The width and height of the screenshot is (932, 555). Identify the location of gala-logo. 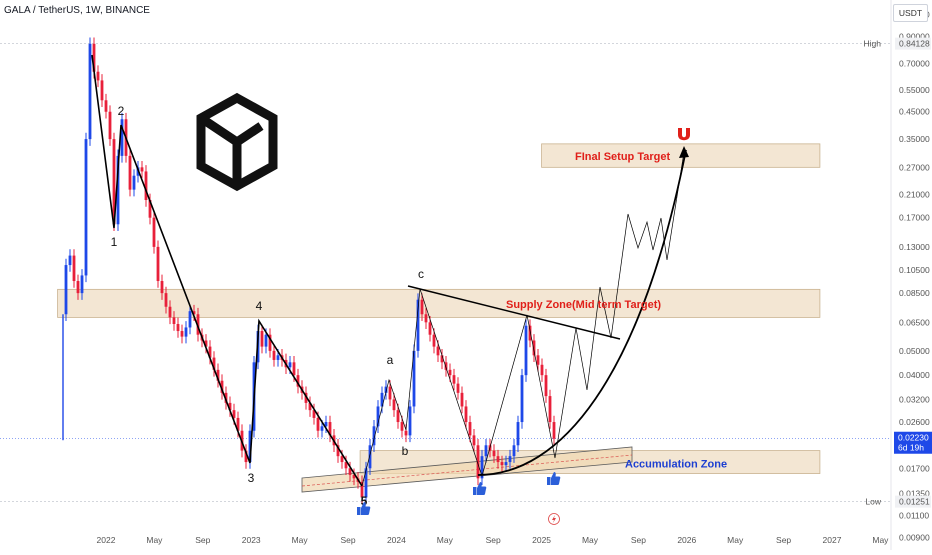
(237, 149).